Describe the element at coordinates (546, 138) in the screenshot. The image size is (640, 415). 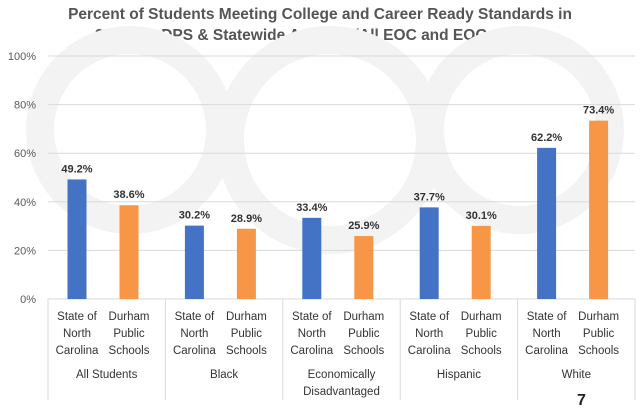
I see `data-label: 62.2%` at that location.